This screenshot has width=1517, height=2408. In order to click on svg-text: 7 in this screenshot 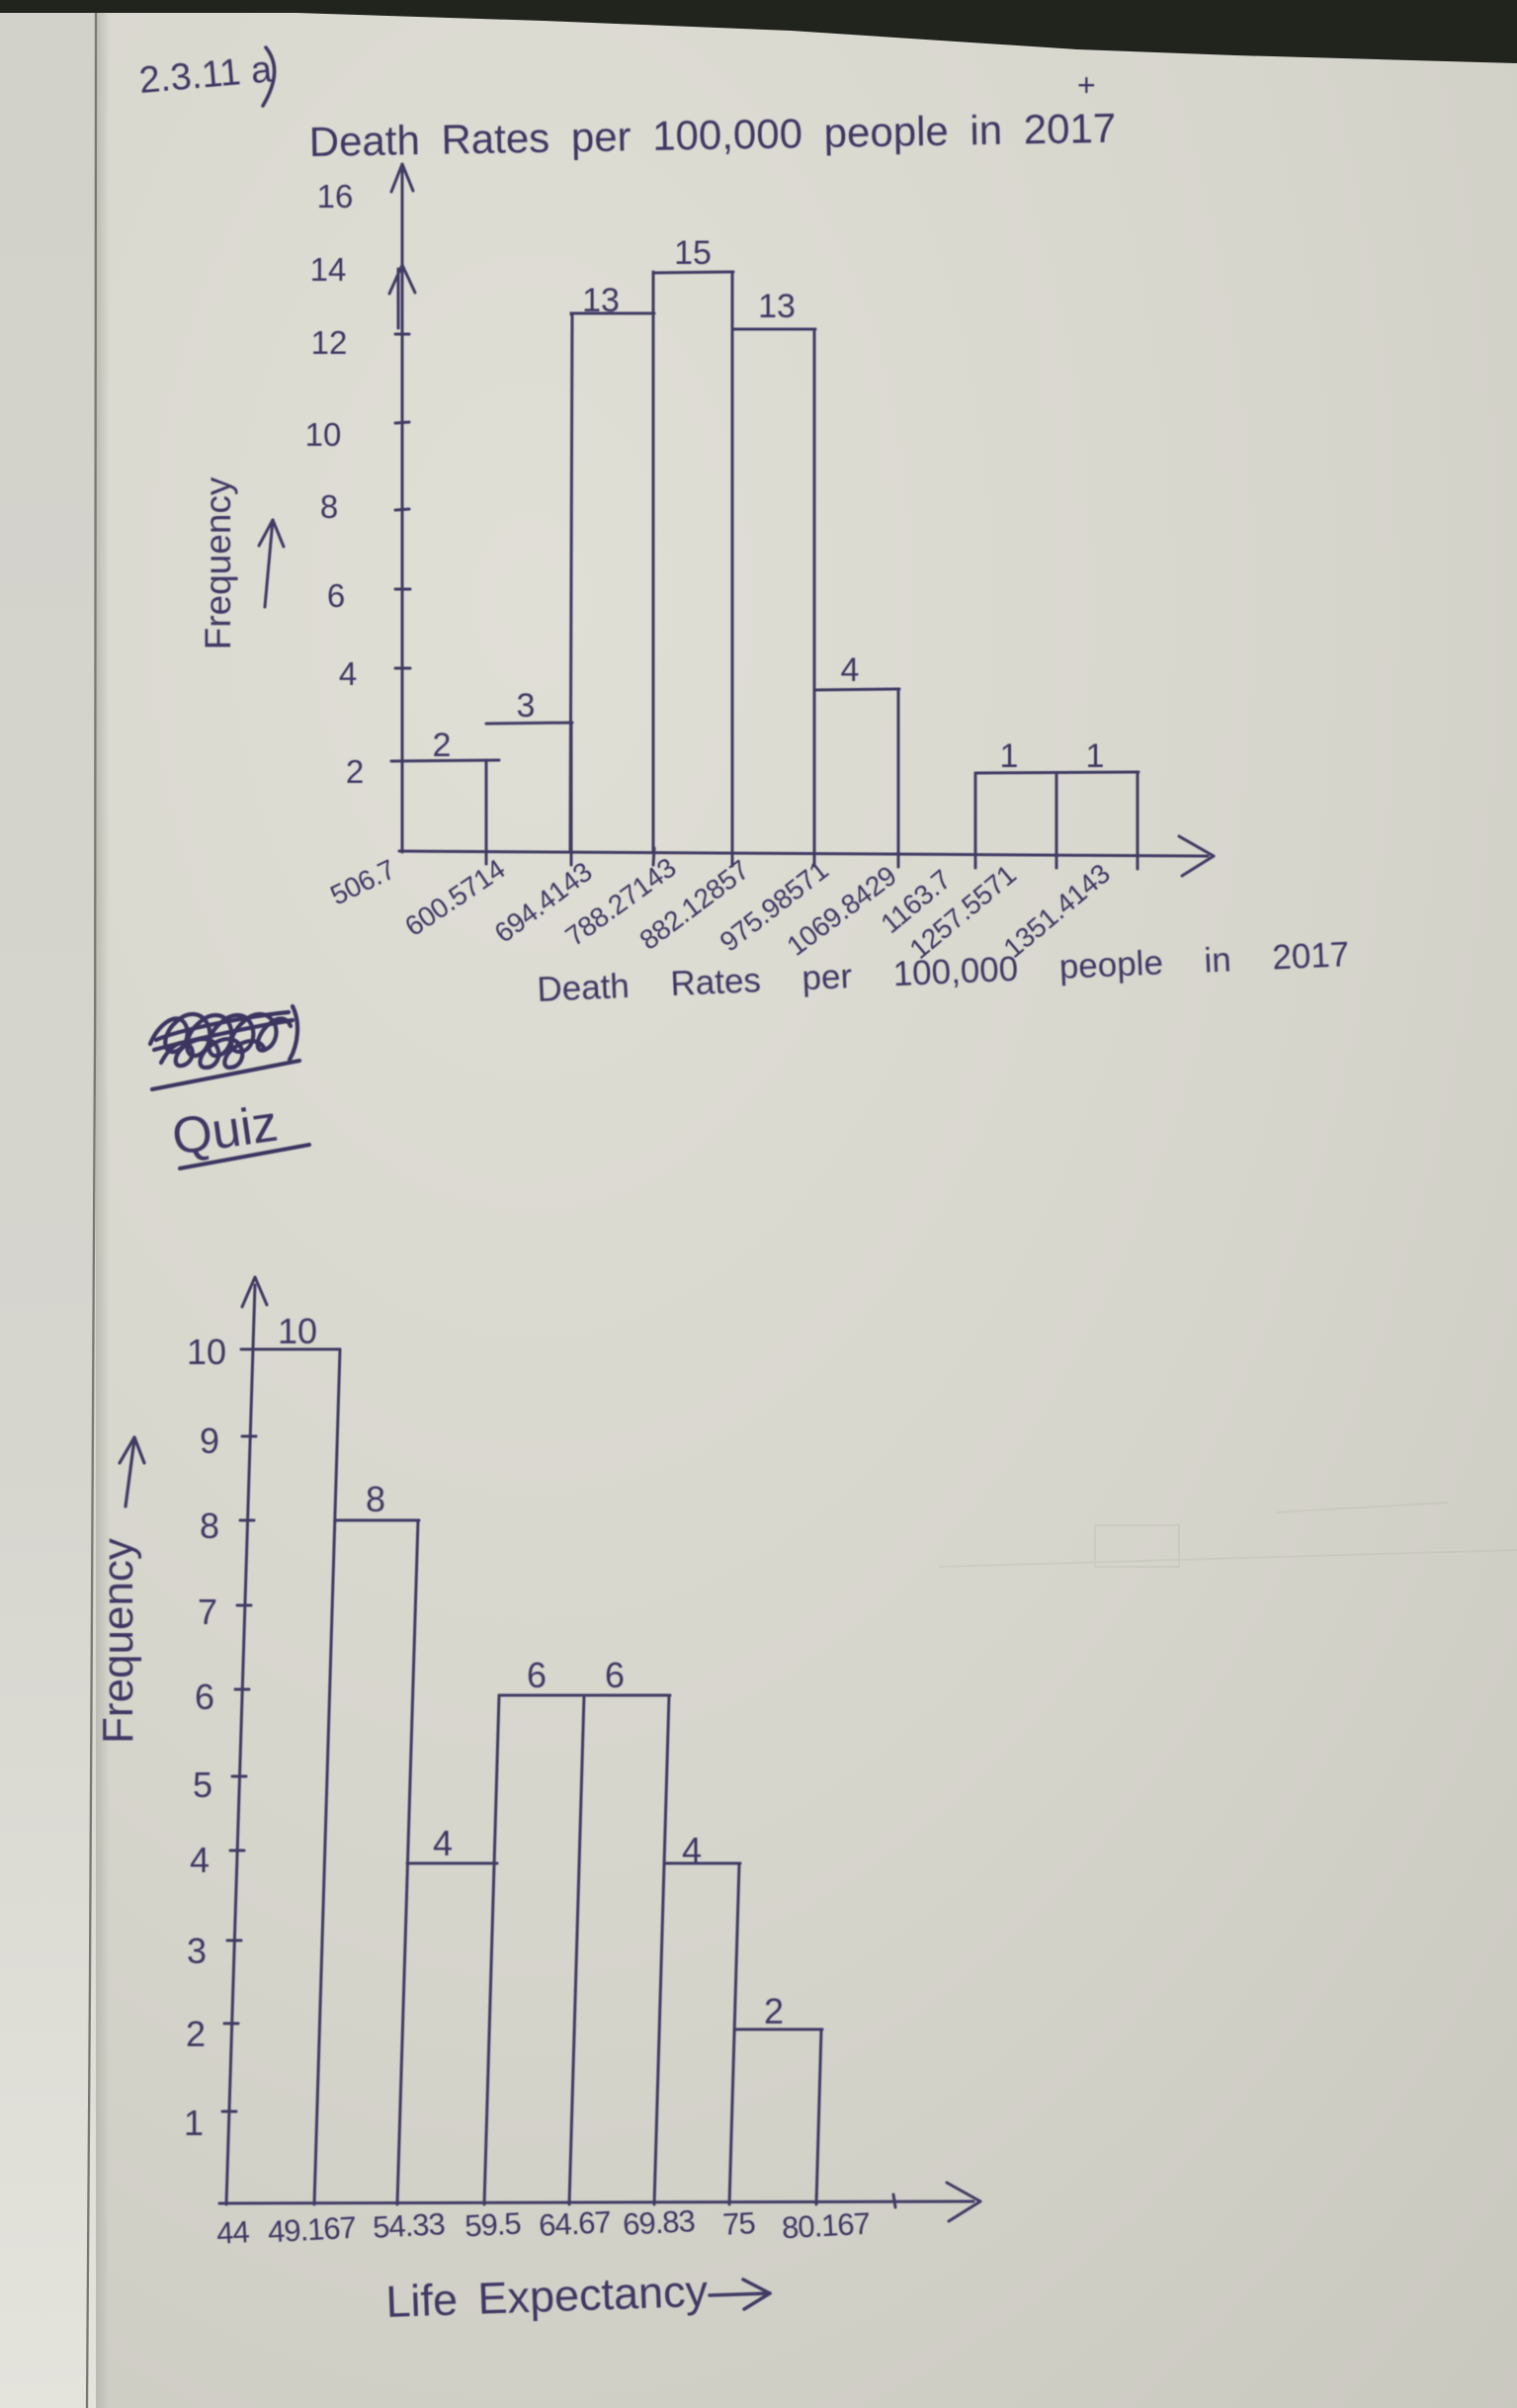, I will do `click(207, 1612)`.